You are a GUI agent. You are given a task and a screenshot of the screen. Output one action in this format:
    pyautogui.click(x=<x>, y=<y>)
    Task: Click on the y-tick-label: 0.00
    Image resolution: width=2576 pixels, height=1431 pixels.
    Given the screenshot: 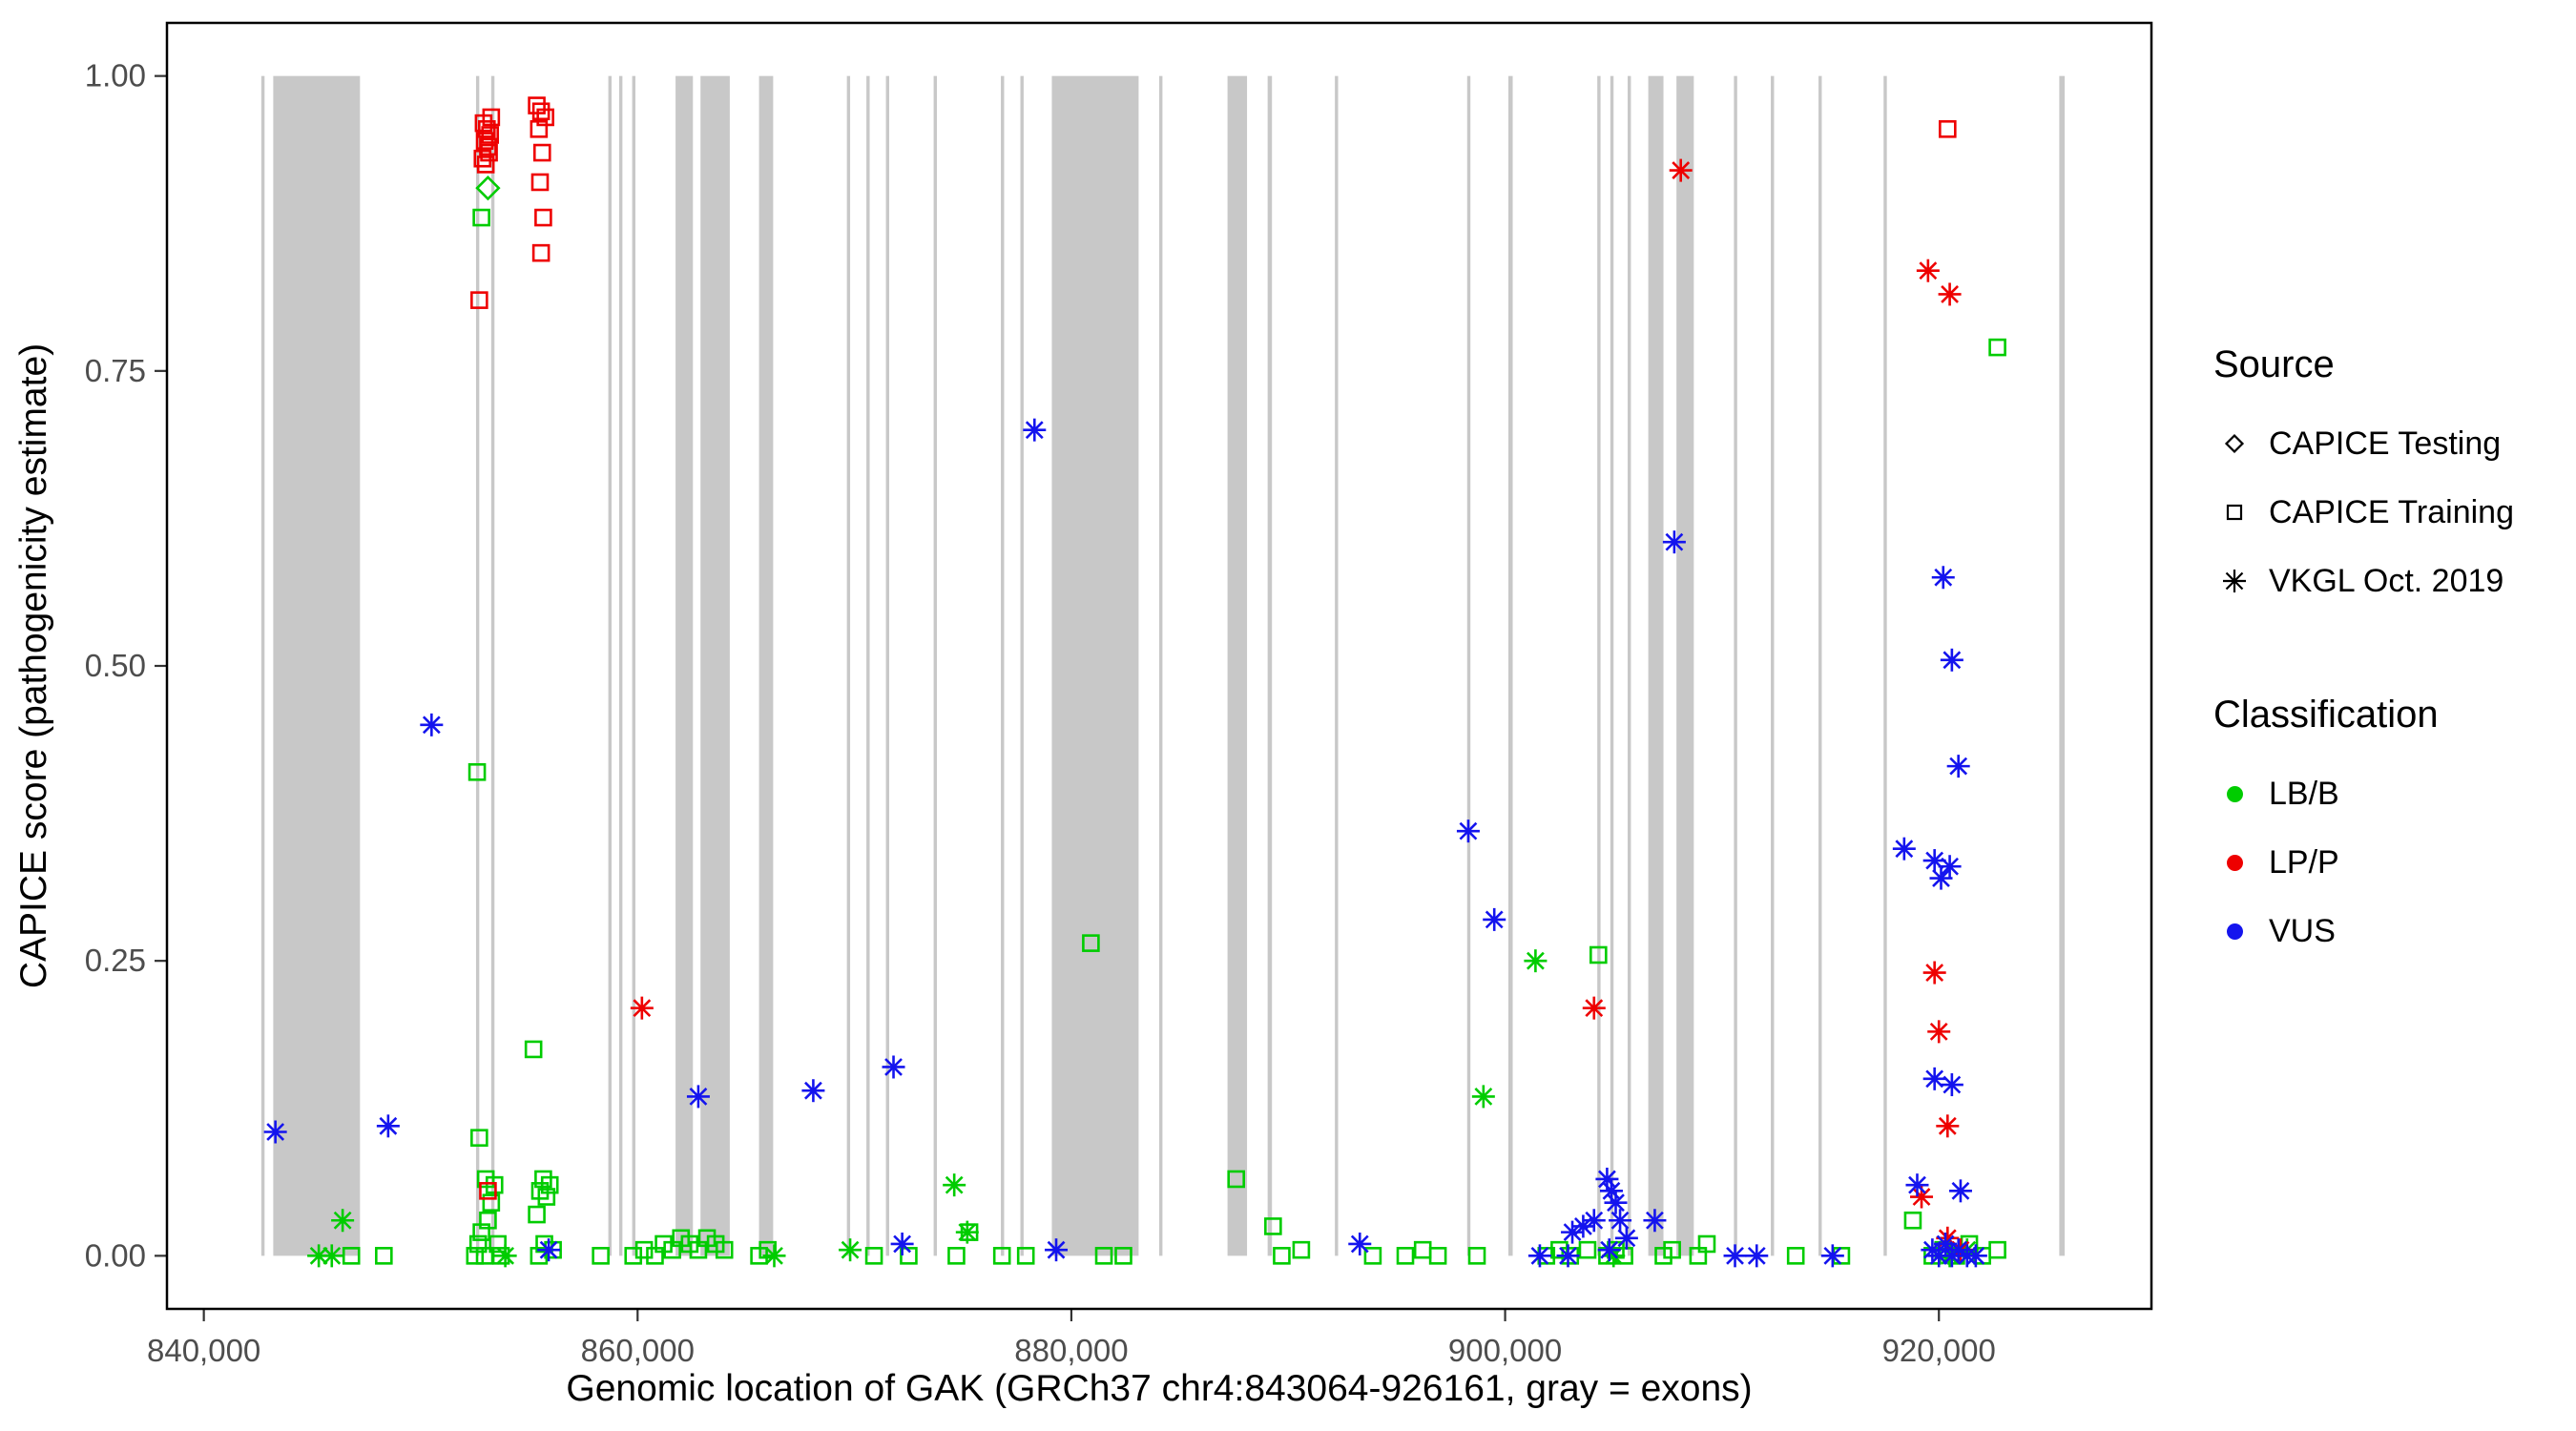 What is the action you would take?
    pyautogui.click(x=115, y=1255)
    